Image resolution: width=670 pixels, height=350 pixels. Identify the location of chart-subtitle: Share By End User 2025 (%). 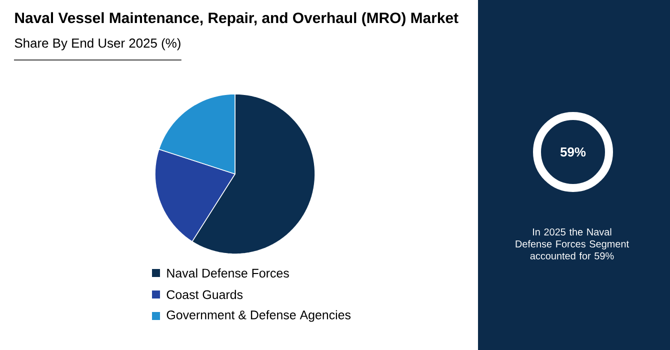
(97, 44).